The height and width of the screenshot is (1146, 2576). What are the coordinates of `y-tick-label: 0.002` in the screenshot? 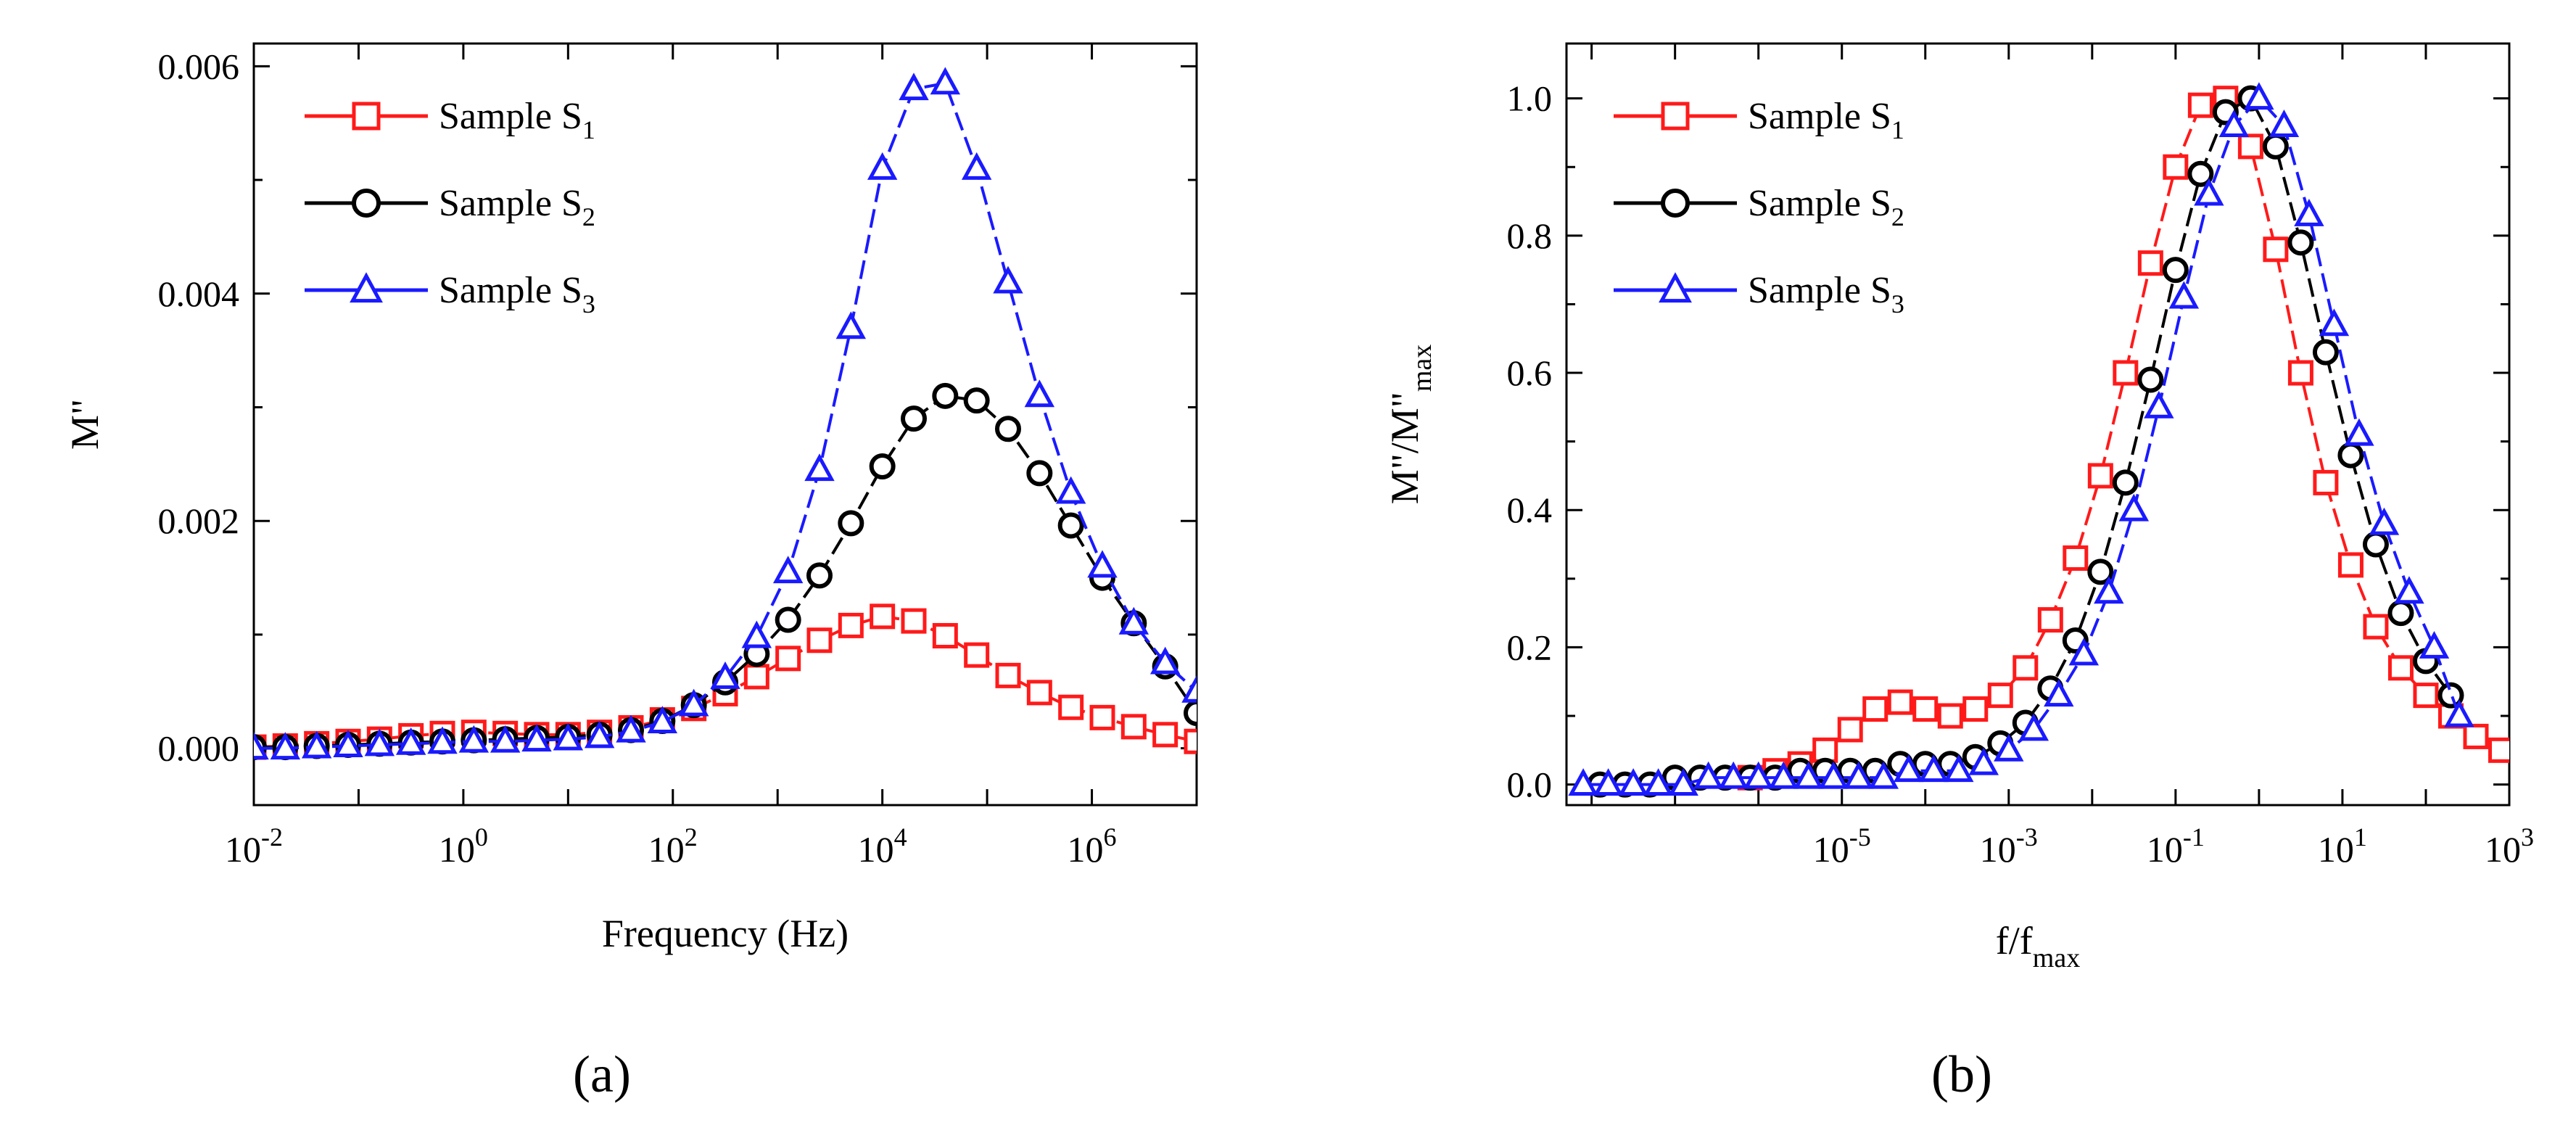 It's located at (199, 520).